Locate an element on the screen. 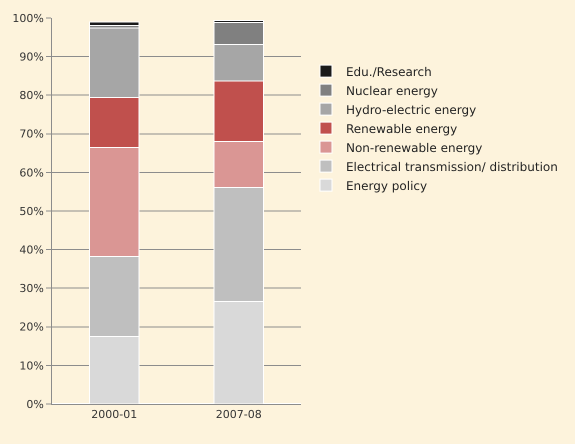 This screenshot has height=444, width=575. y-tick-label: 90% is located at coordinates (31, 57).